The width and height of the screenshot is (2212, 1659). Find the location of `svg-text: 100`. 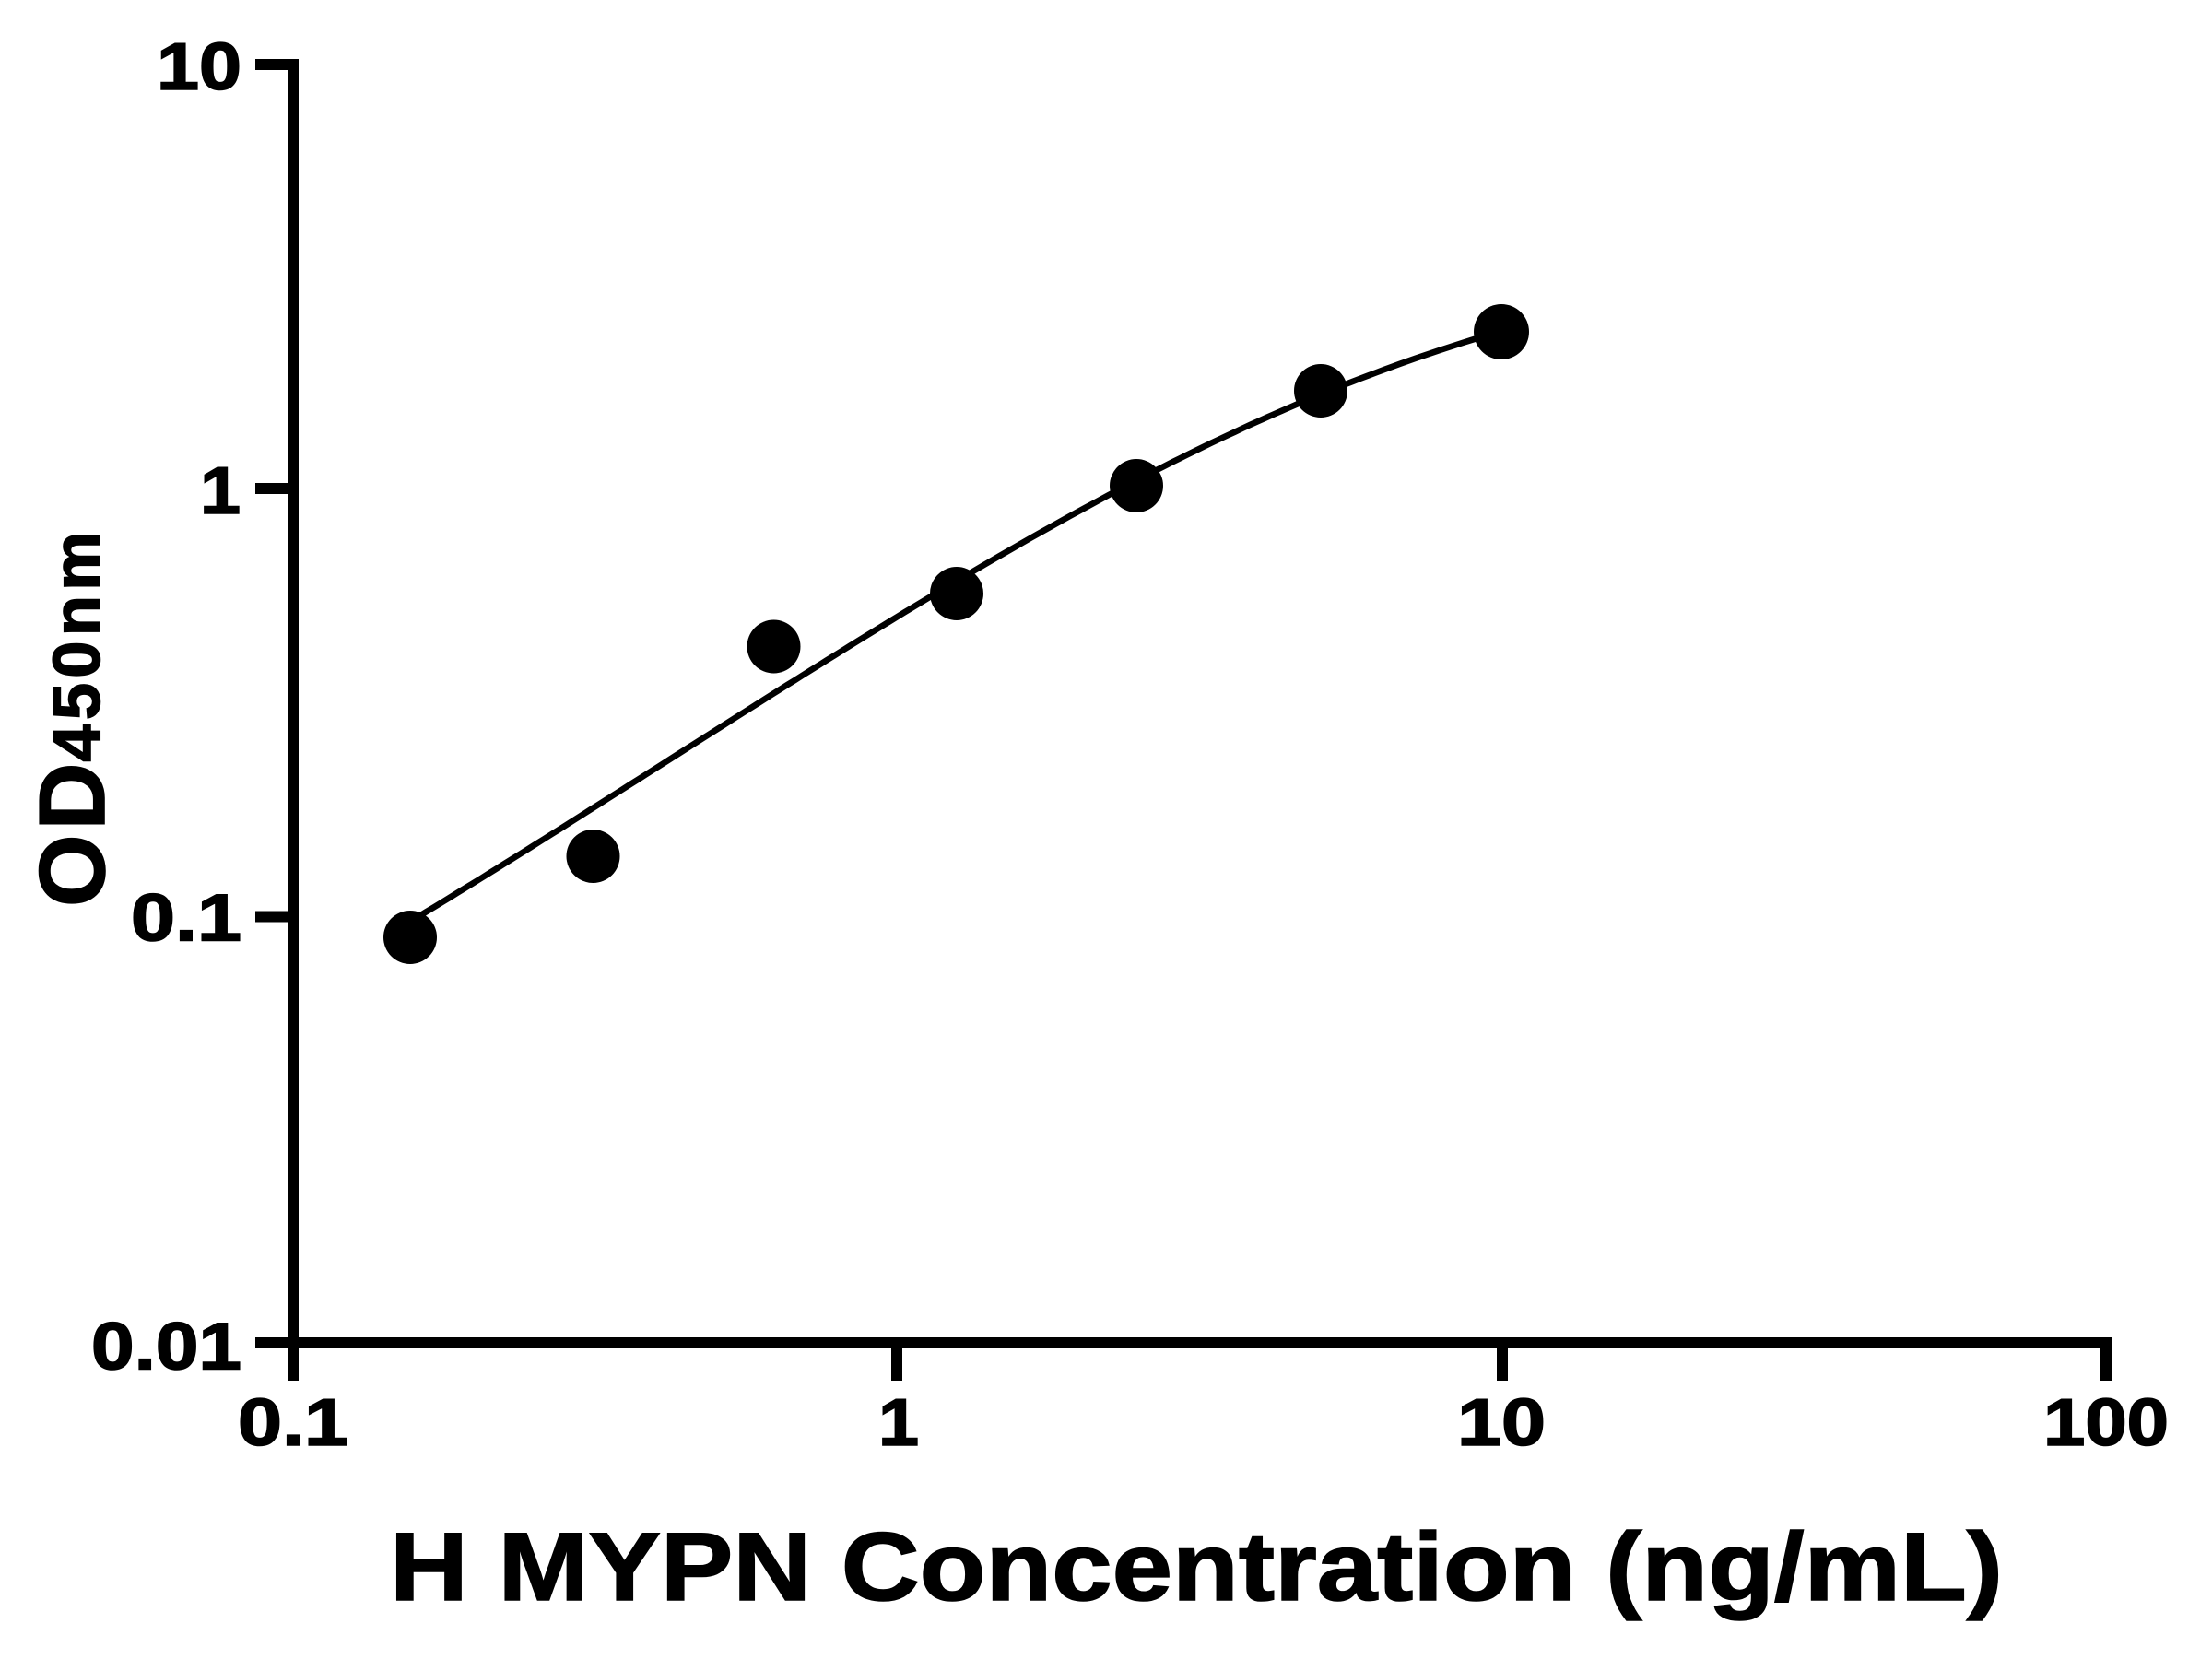

svg-text: 100 is located at coordinates (2106, 1423).